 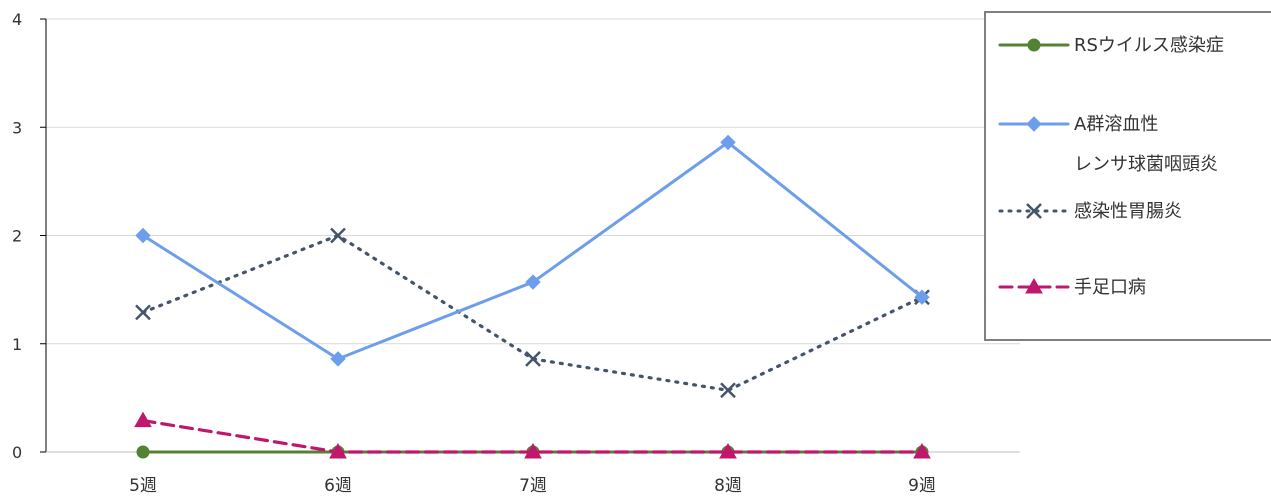 I want to click on legend-label: 手足口病, so click(x=1110, y=287).